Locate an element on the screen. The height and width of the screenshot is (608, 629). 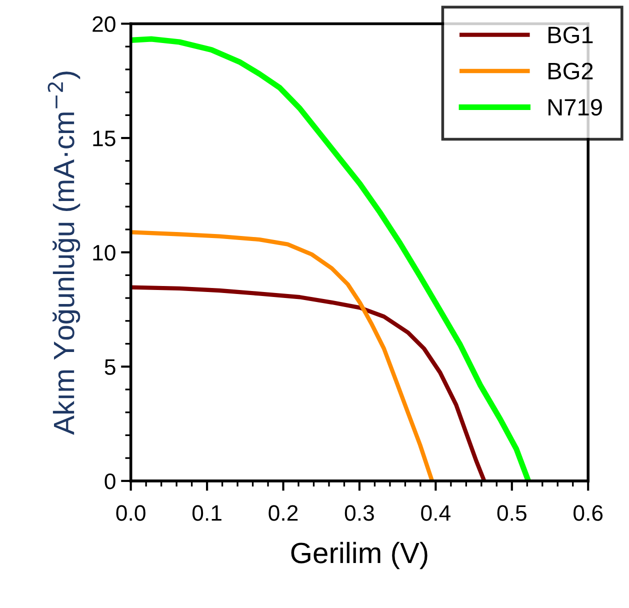
x-tick-label: 0.6 is located at coordinates (588, 513).